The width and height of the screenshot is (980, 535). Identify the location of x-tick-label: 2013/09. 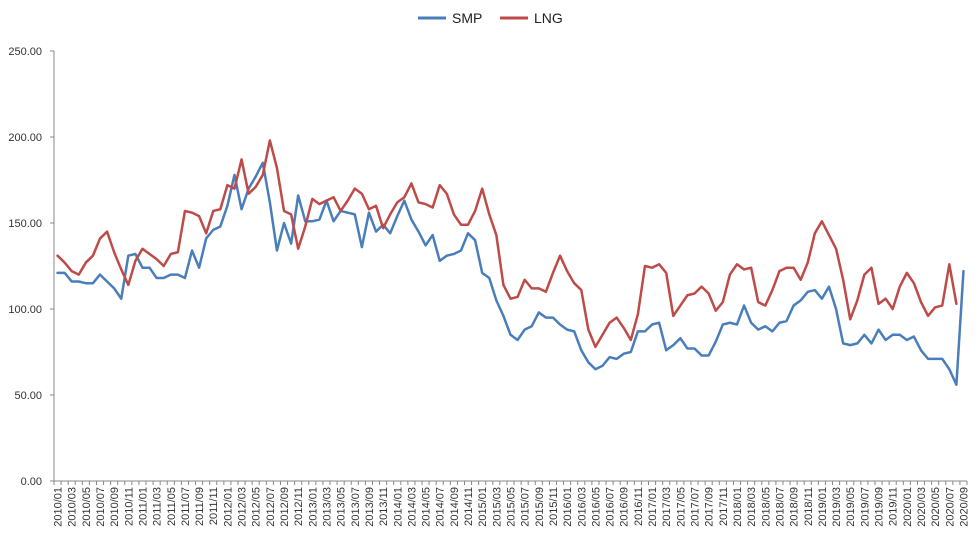
(370, 507).